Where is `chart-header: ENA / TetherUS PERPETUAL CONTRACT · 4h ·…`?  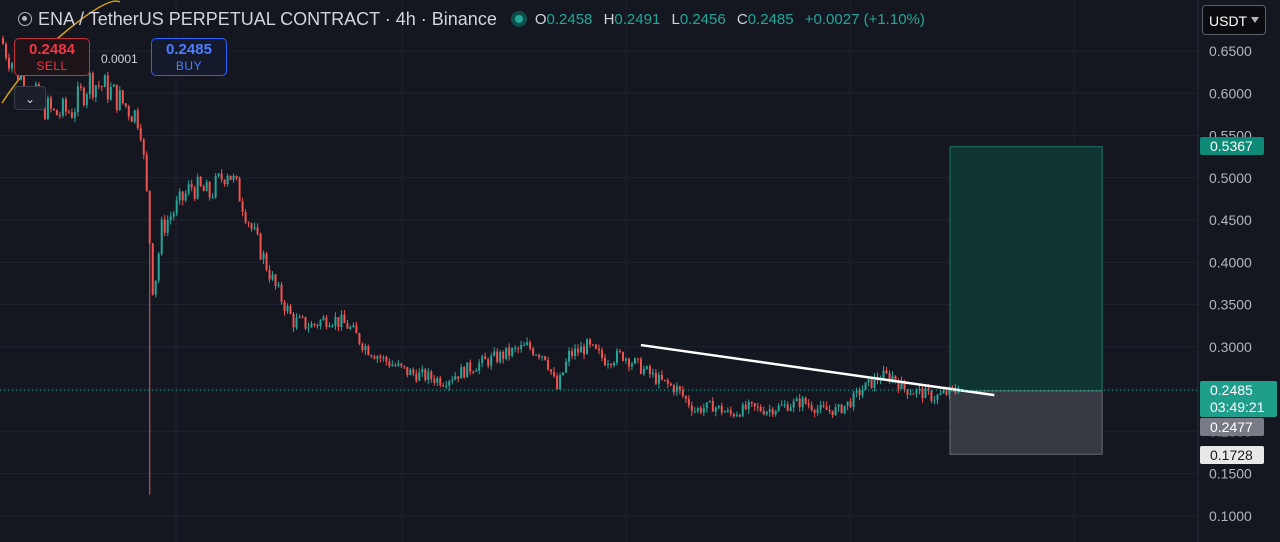
chart-header: ENA / TetherUS PERPETUAL CONTRACT · 4h ·… is located at coordinates (462, 19).